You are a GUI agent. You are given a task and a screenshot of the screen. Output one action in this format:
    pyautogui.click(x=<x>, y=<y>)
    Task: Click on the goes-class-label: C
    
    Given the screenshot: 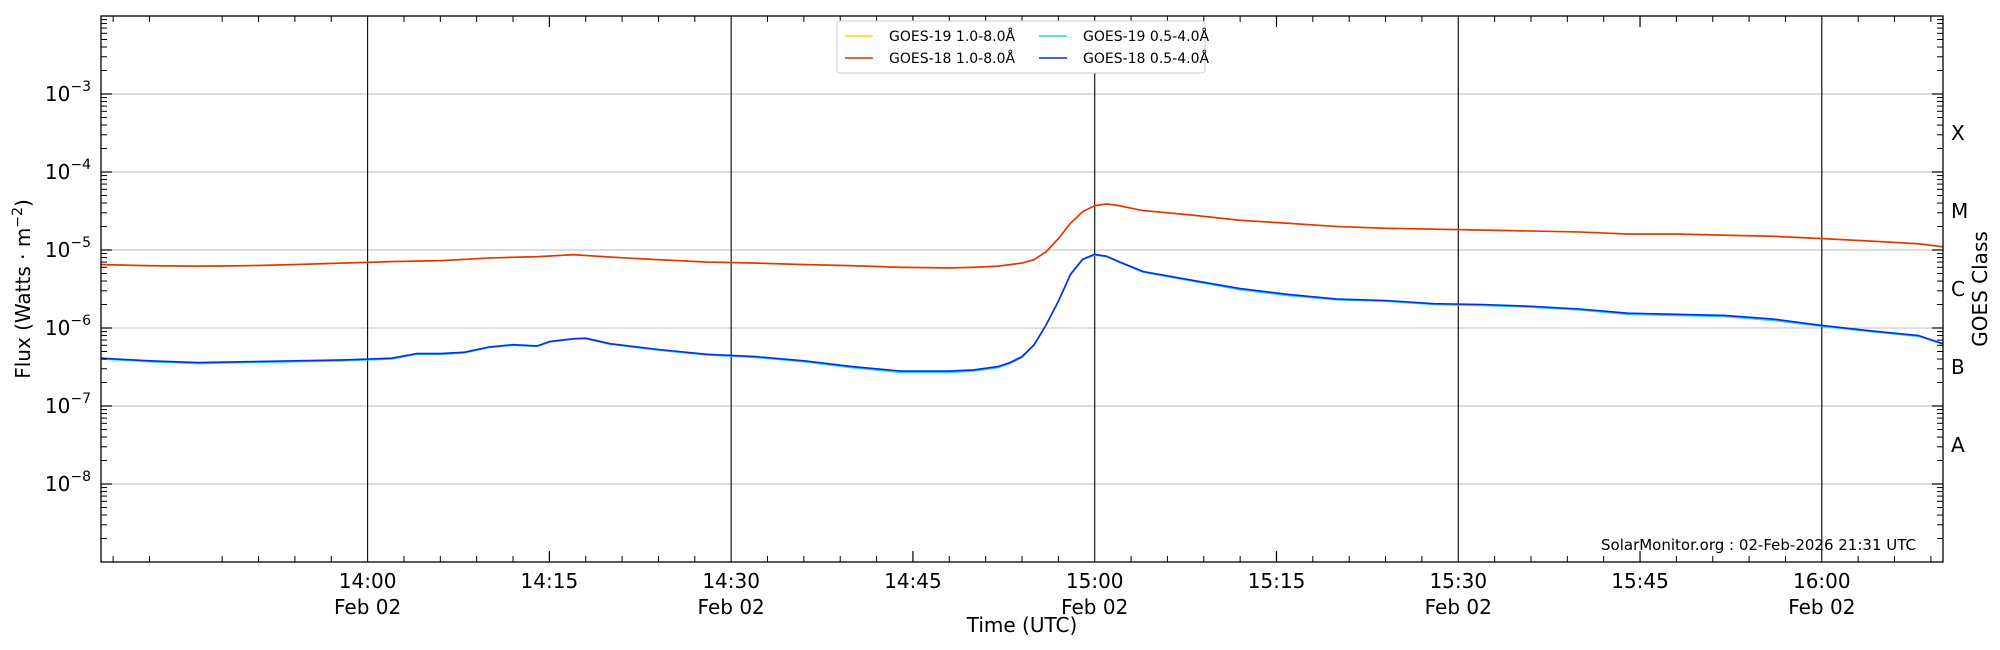 What is the action you would take?
    pyautogui.click(x=1958, y=289)
    